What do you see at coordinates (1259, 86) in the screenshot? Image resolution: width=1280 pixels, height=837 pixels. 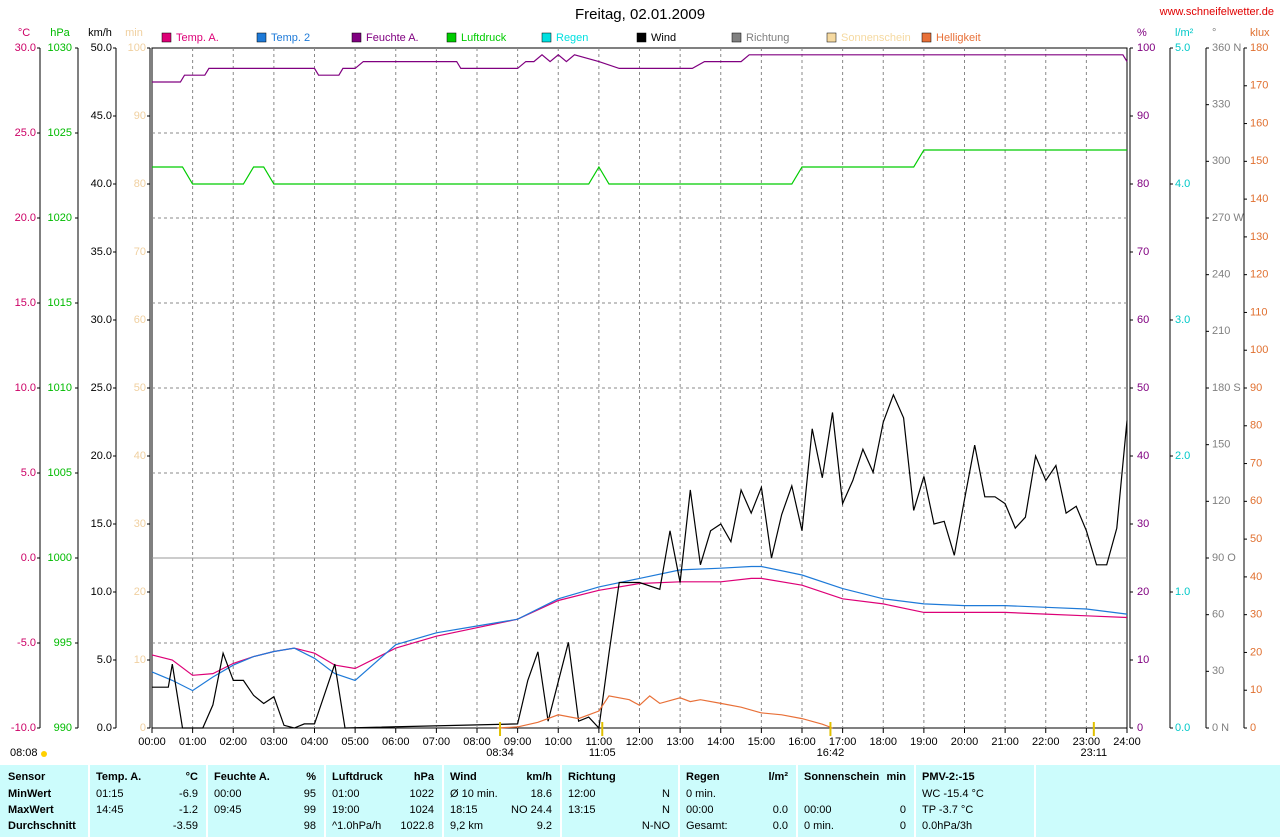 I see `y-tick-label: 170` at bounding box center [1259, 86].